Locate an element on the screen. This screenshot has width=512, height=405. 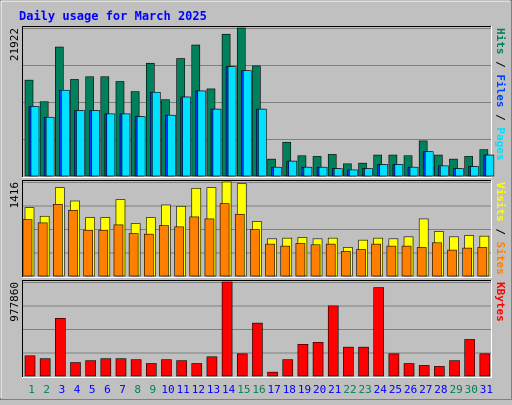
max-label-hits: 21922 is located at coordinates (14, 44).